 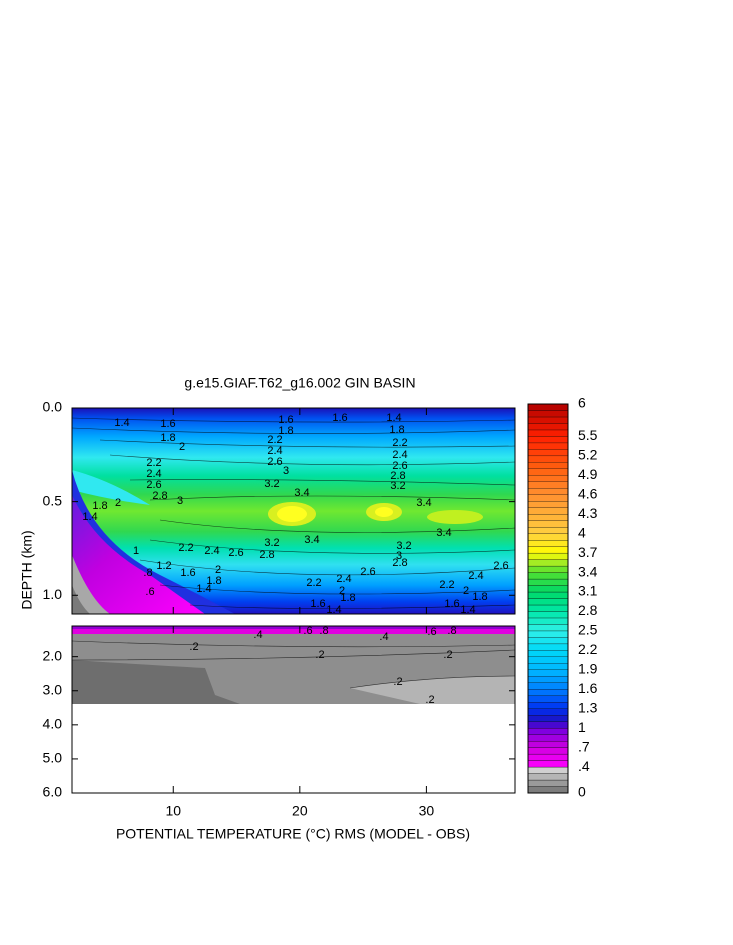 I want to click on colorbar-label: 4.9, so click(x=588, y=474).